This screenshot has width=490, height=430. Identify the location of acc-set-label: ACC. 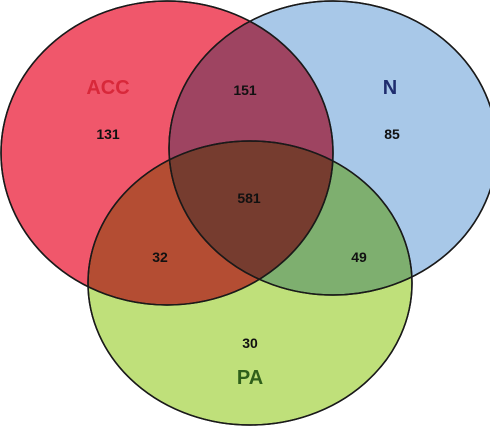
(107, 88).